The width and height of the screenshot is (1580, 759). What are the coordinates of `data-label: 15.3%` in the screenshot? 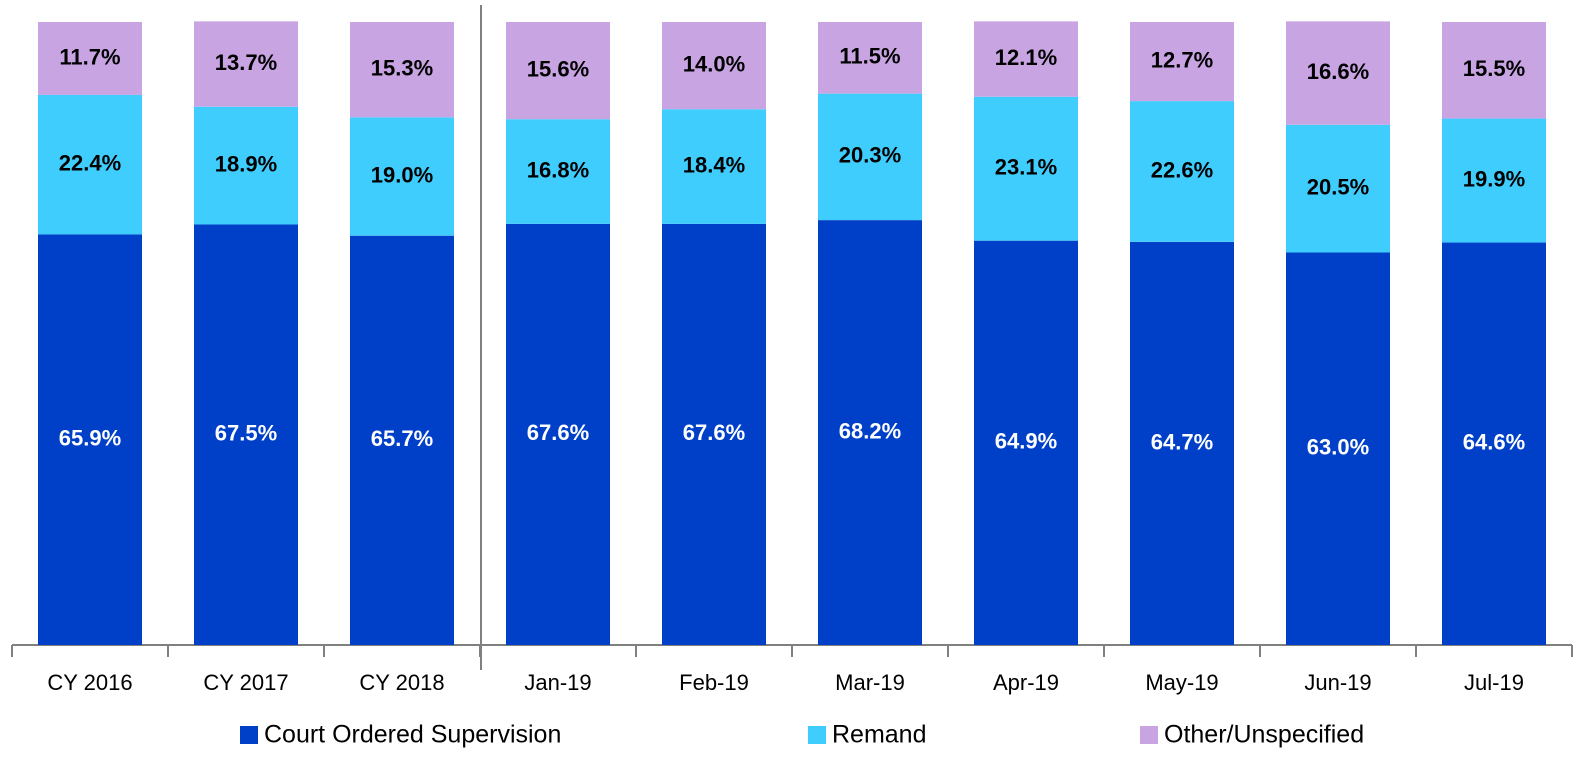 It's located at (402, 67).